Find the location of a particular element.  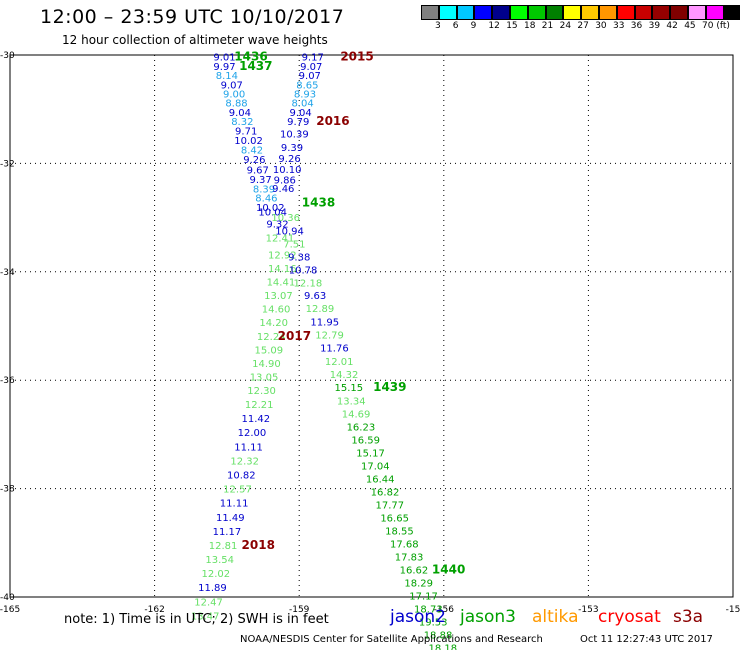

wave-height-label: 9.01 is located at coordinates (224, 58).